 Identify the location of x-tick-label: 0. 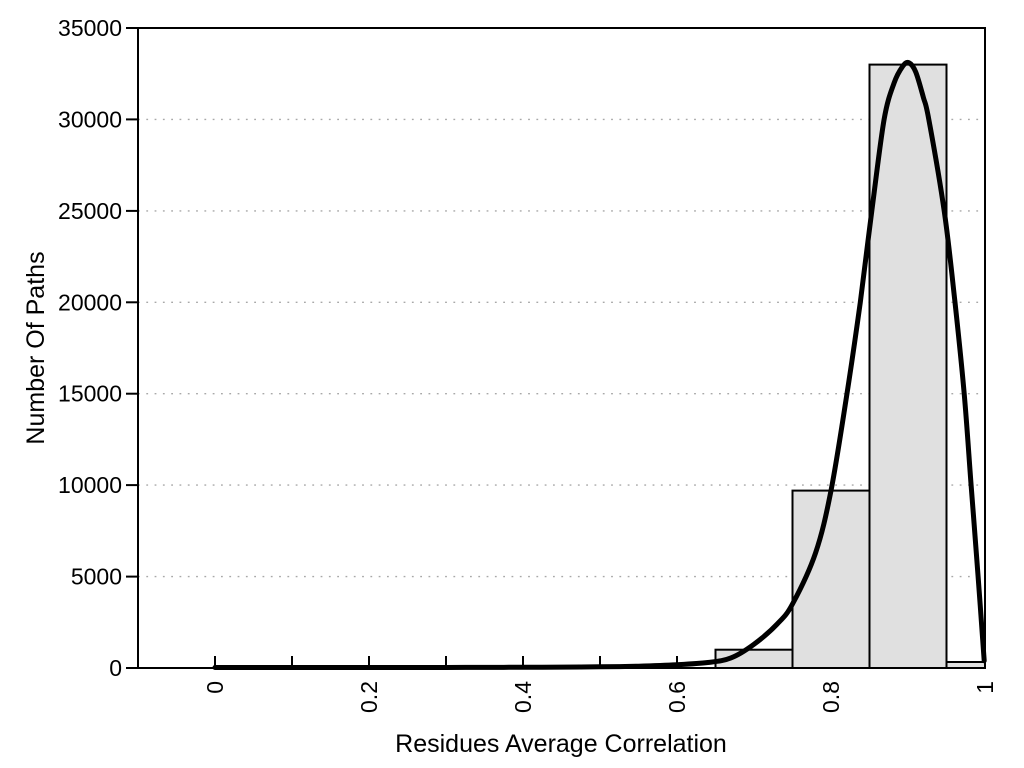
(215, 687).